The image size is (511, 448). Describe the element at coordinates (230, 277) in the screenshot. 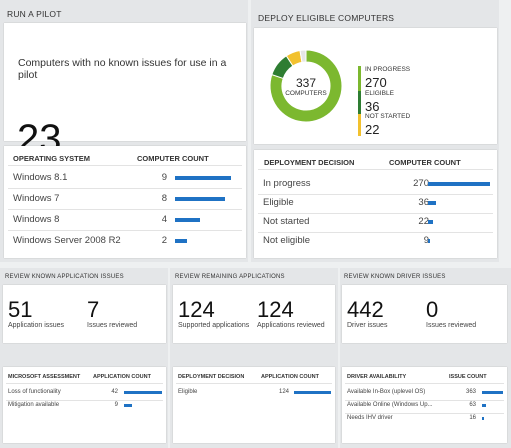

I see `remaining-section-title: REVIEW REMAINING APPLICATIONS` at that location.